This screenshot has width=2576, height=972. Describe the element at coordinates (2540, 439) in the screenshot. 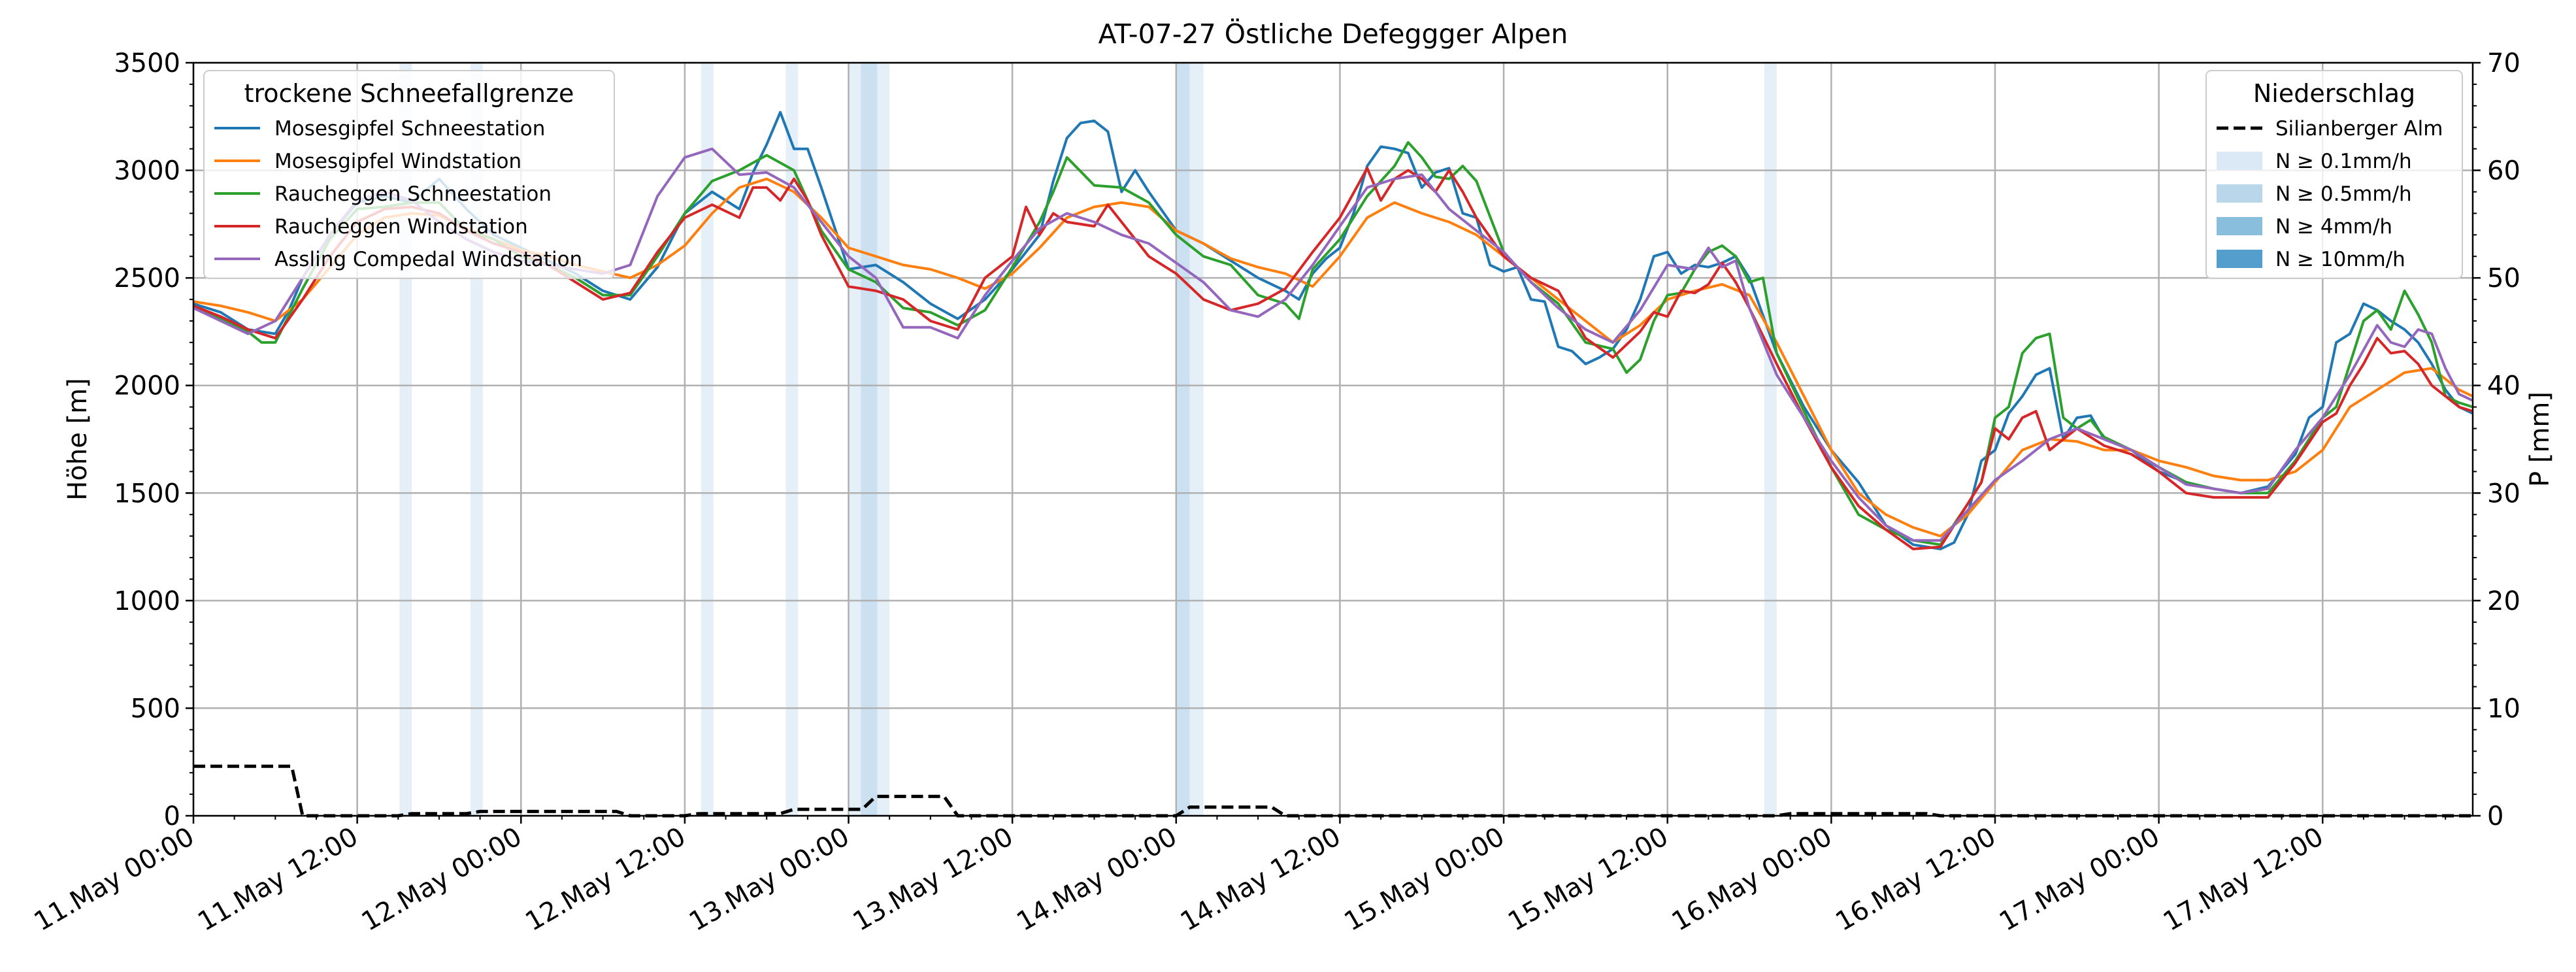

I see `y2-axis-label: P [mm]` at that location.